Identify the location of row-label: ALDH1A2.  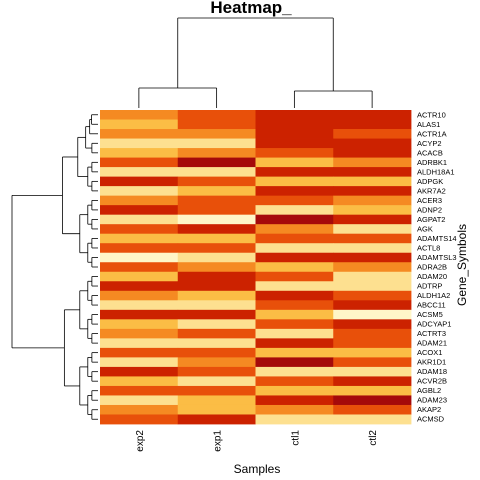
(433, 295).